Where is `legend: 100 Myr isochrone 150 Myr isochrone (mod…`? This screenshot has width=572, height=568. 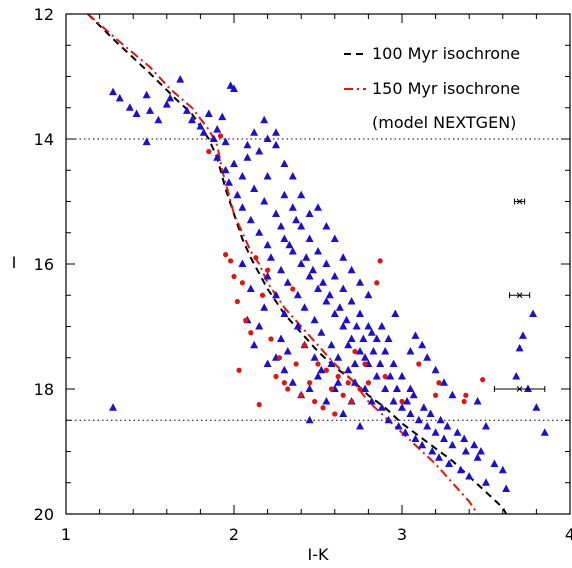
legend: 100 Myr isochrone 150 Myr isochrone (mod… is located at coordinates (432, 88).